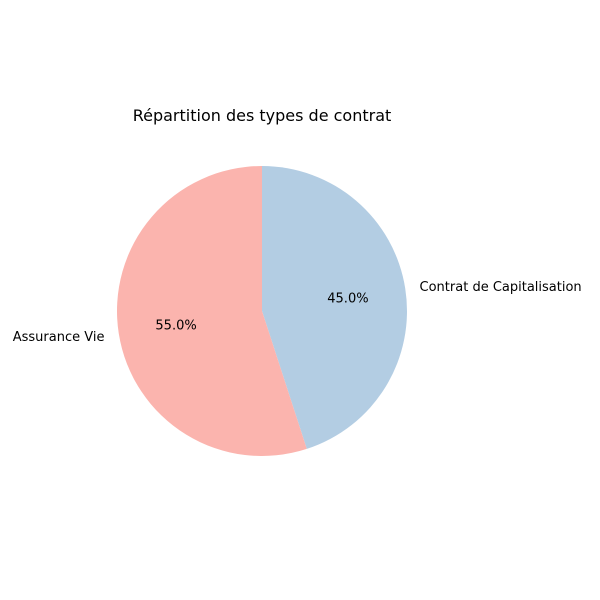 This screenshot has height=600, width=600. What do you see at coordinates (59, 337) in the screenshot?
I see `pie-category-label: Assurance Vie` at bounding box center [59, 337].